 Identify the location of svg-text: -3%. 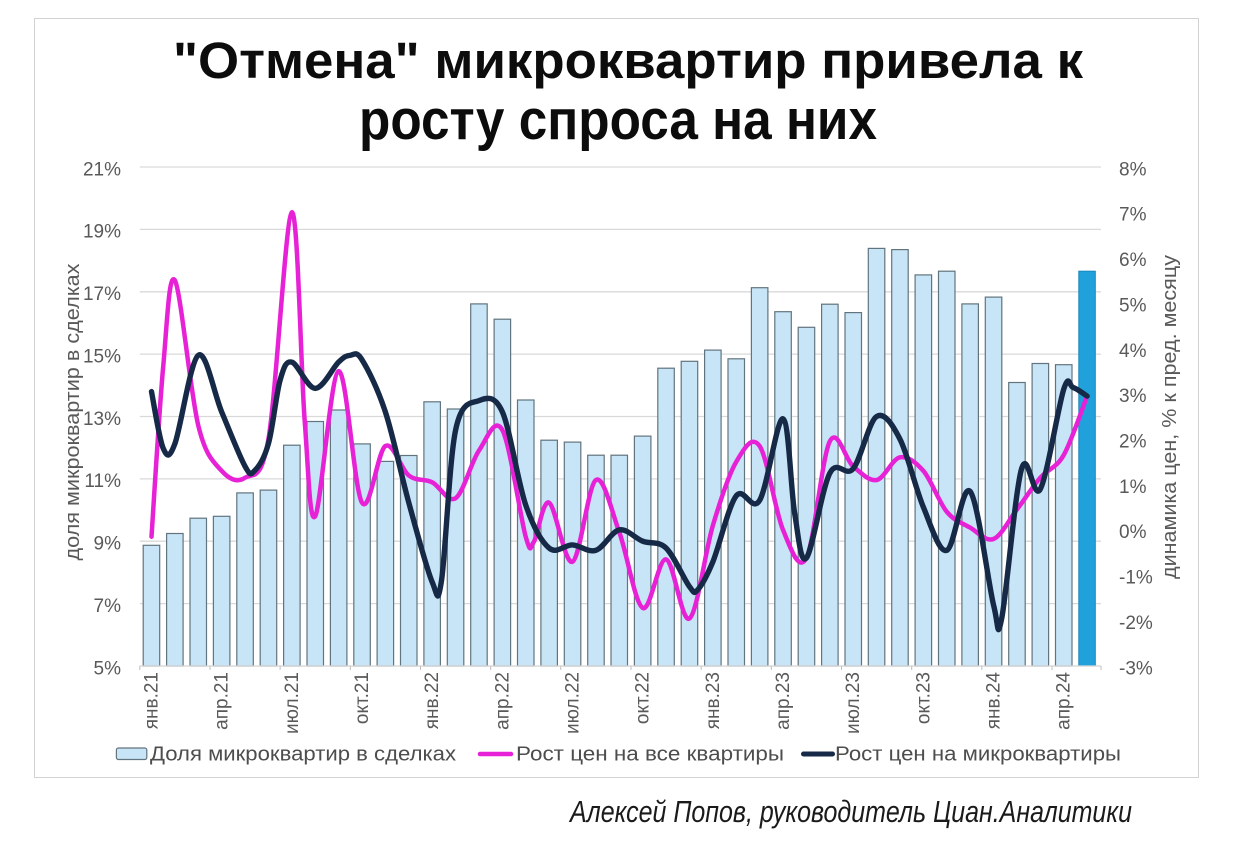
(1136, 668).